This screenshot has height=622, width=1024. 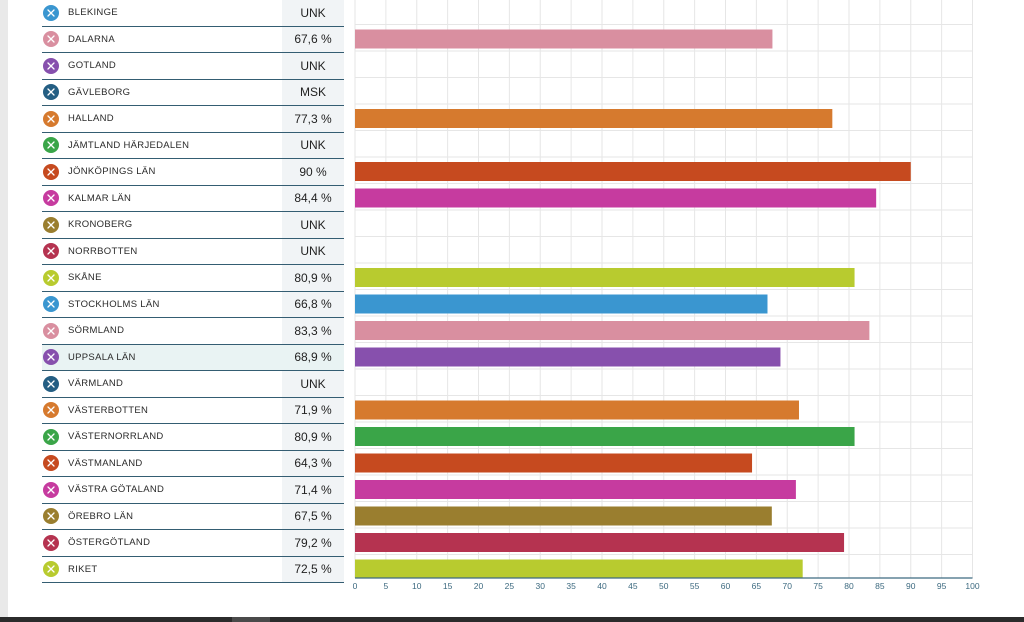 What do you see at coordinates (92, 66) in the screenshot?
I see `region-name: GOTLAND` at bounding box center [92, 66].